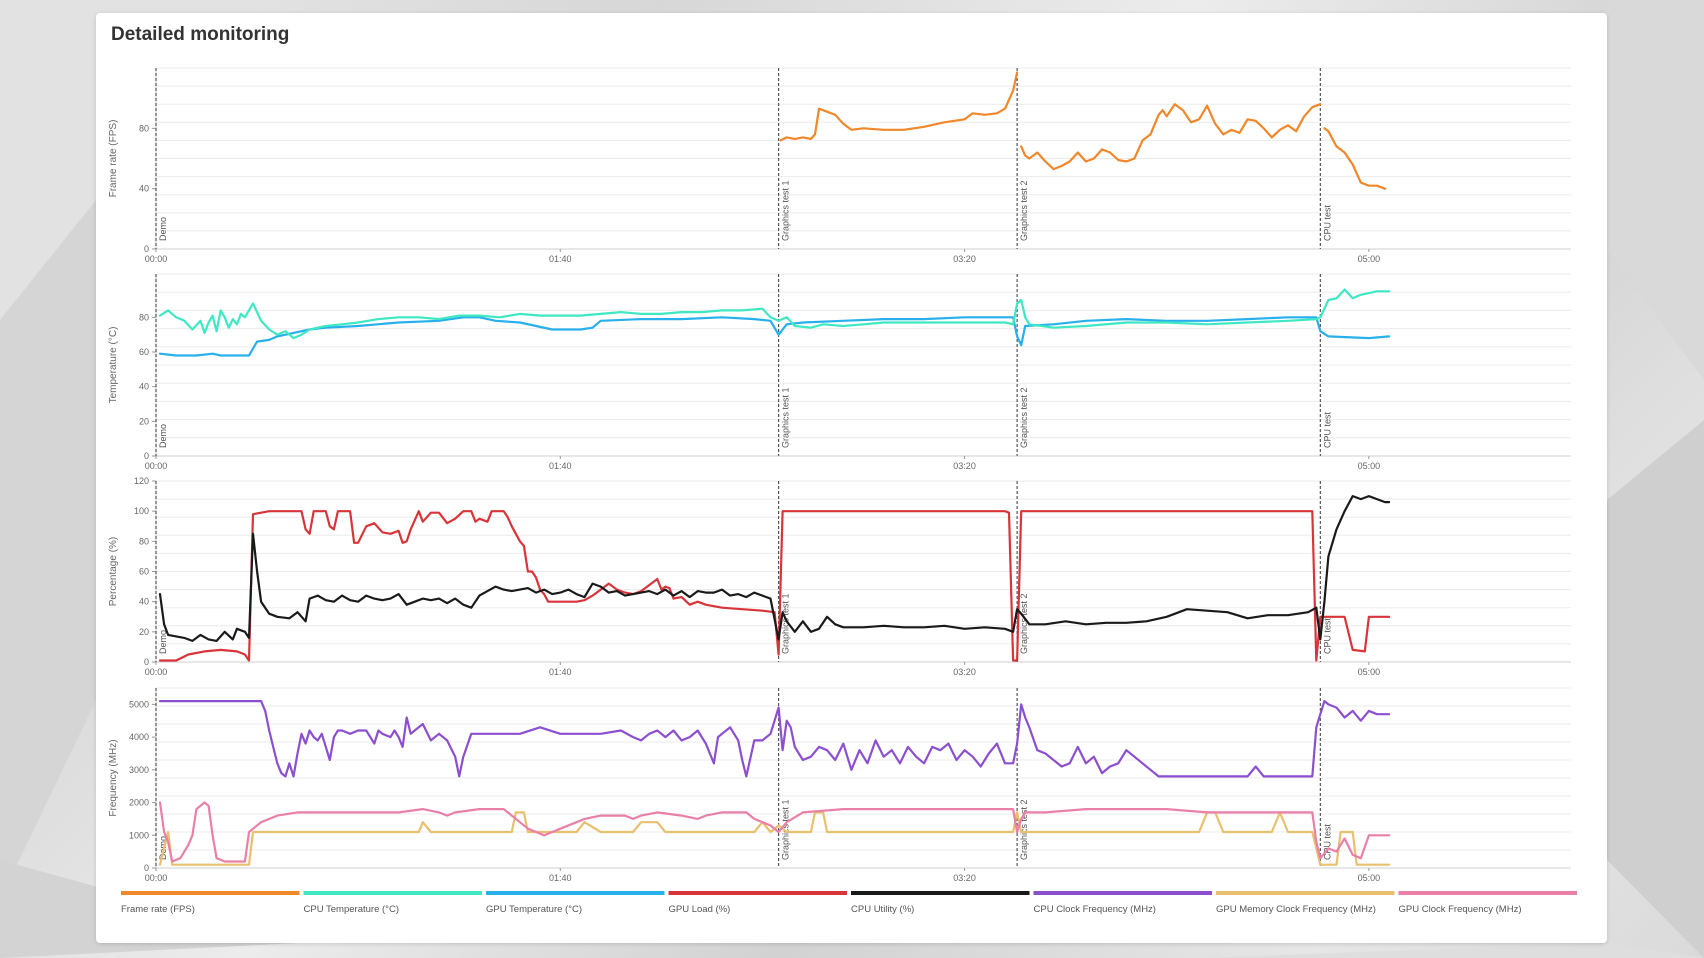 The height and width of the screenshot is (958, 1704). I want to click on y-tick-label: 120, so click(141, 481).